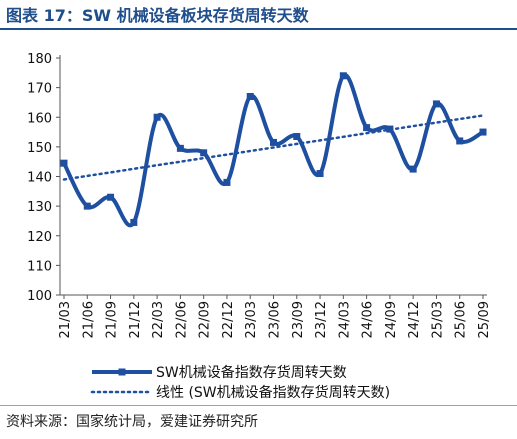 The image size is (517, 439). What do you see at coordinates (484, 319) in the screenshot?
I see `x-tick-label: 25/09` at bounding box center [484, 319].